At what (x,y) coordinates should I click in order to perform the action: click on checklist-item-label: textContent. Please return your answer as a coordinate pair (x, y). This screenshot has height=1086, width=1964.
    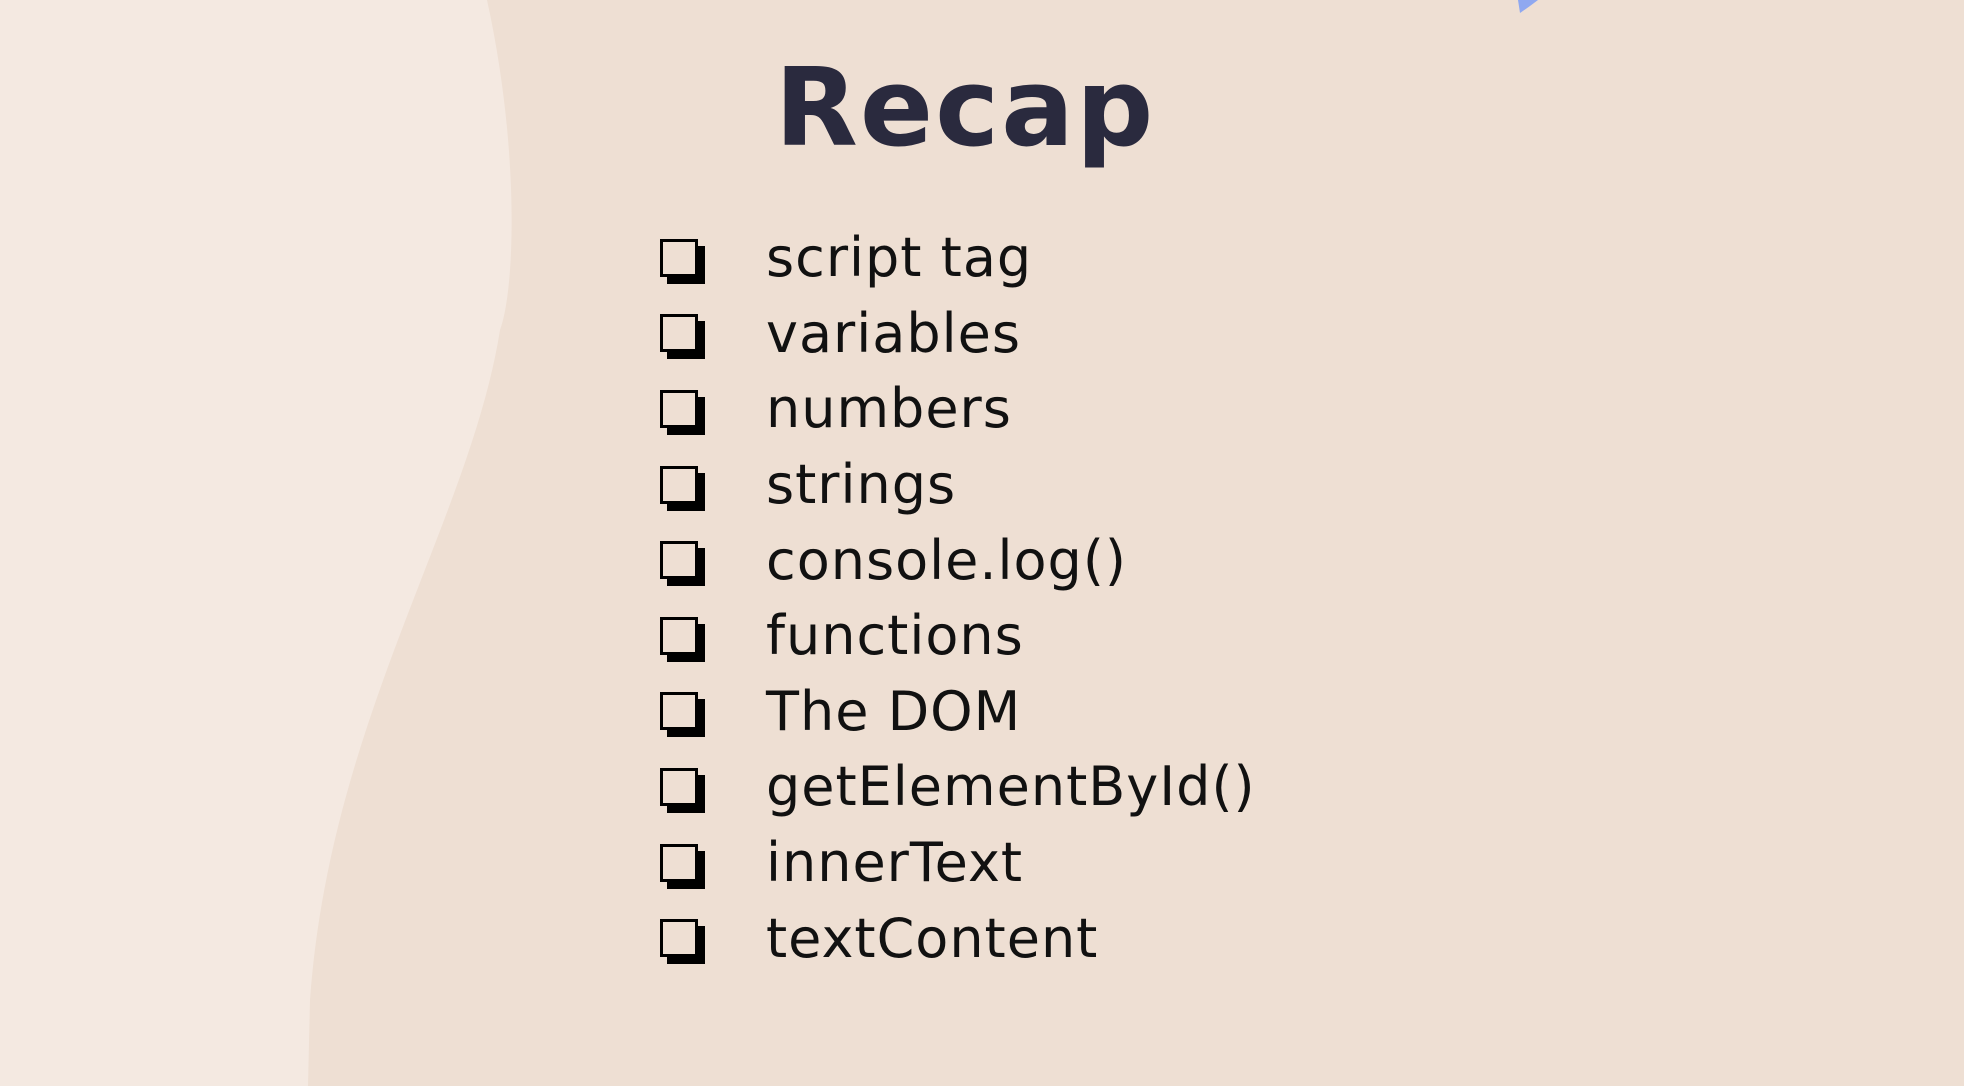
    Looking at the image, I should click on (932, 938).